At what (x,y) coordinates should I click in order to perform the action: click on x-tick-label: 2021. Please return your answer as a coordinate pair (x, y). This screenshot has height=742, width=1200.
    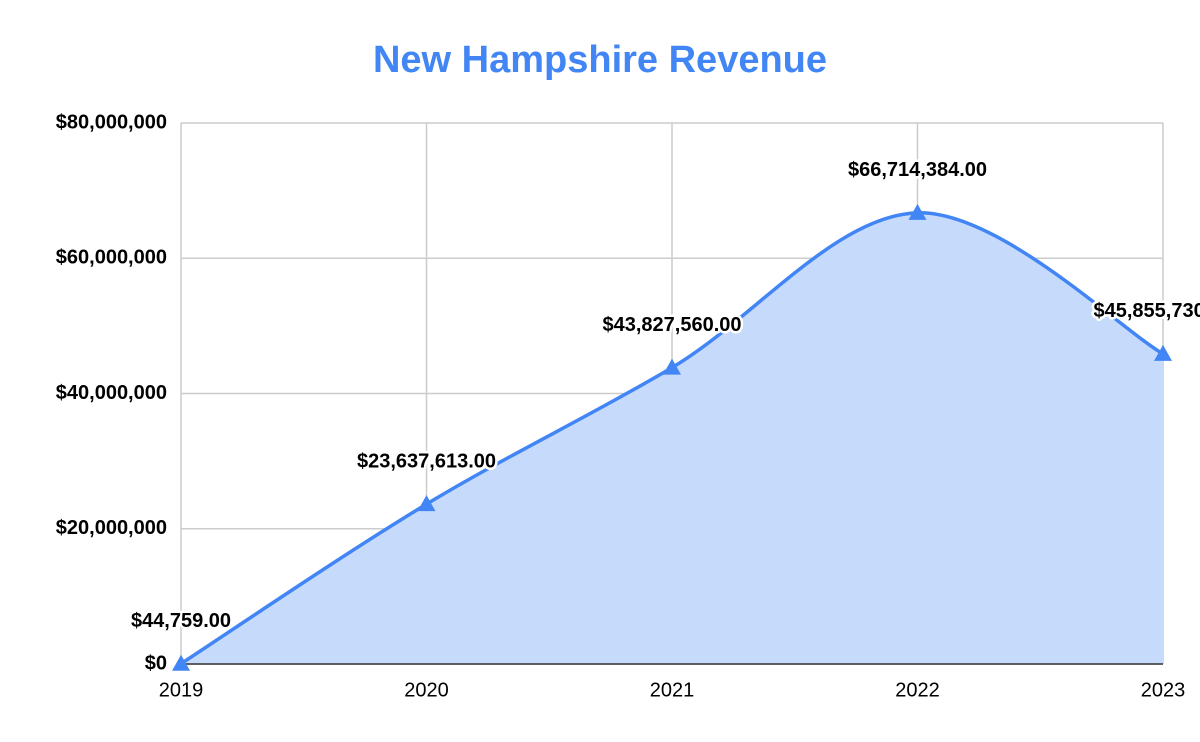
    Looking at the image, I should click on (672, 690).